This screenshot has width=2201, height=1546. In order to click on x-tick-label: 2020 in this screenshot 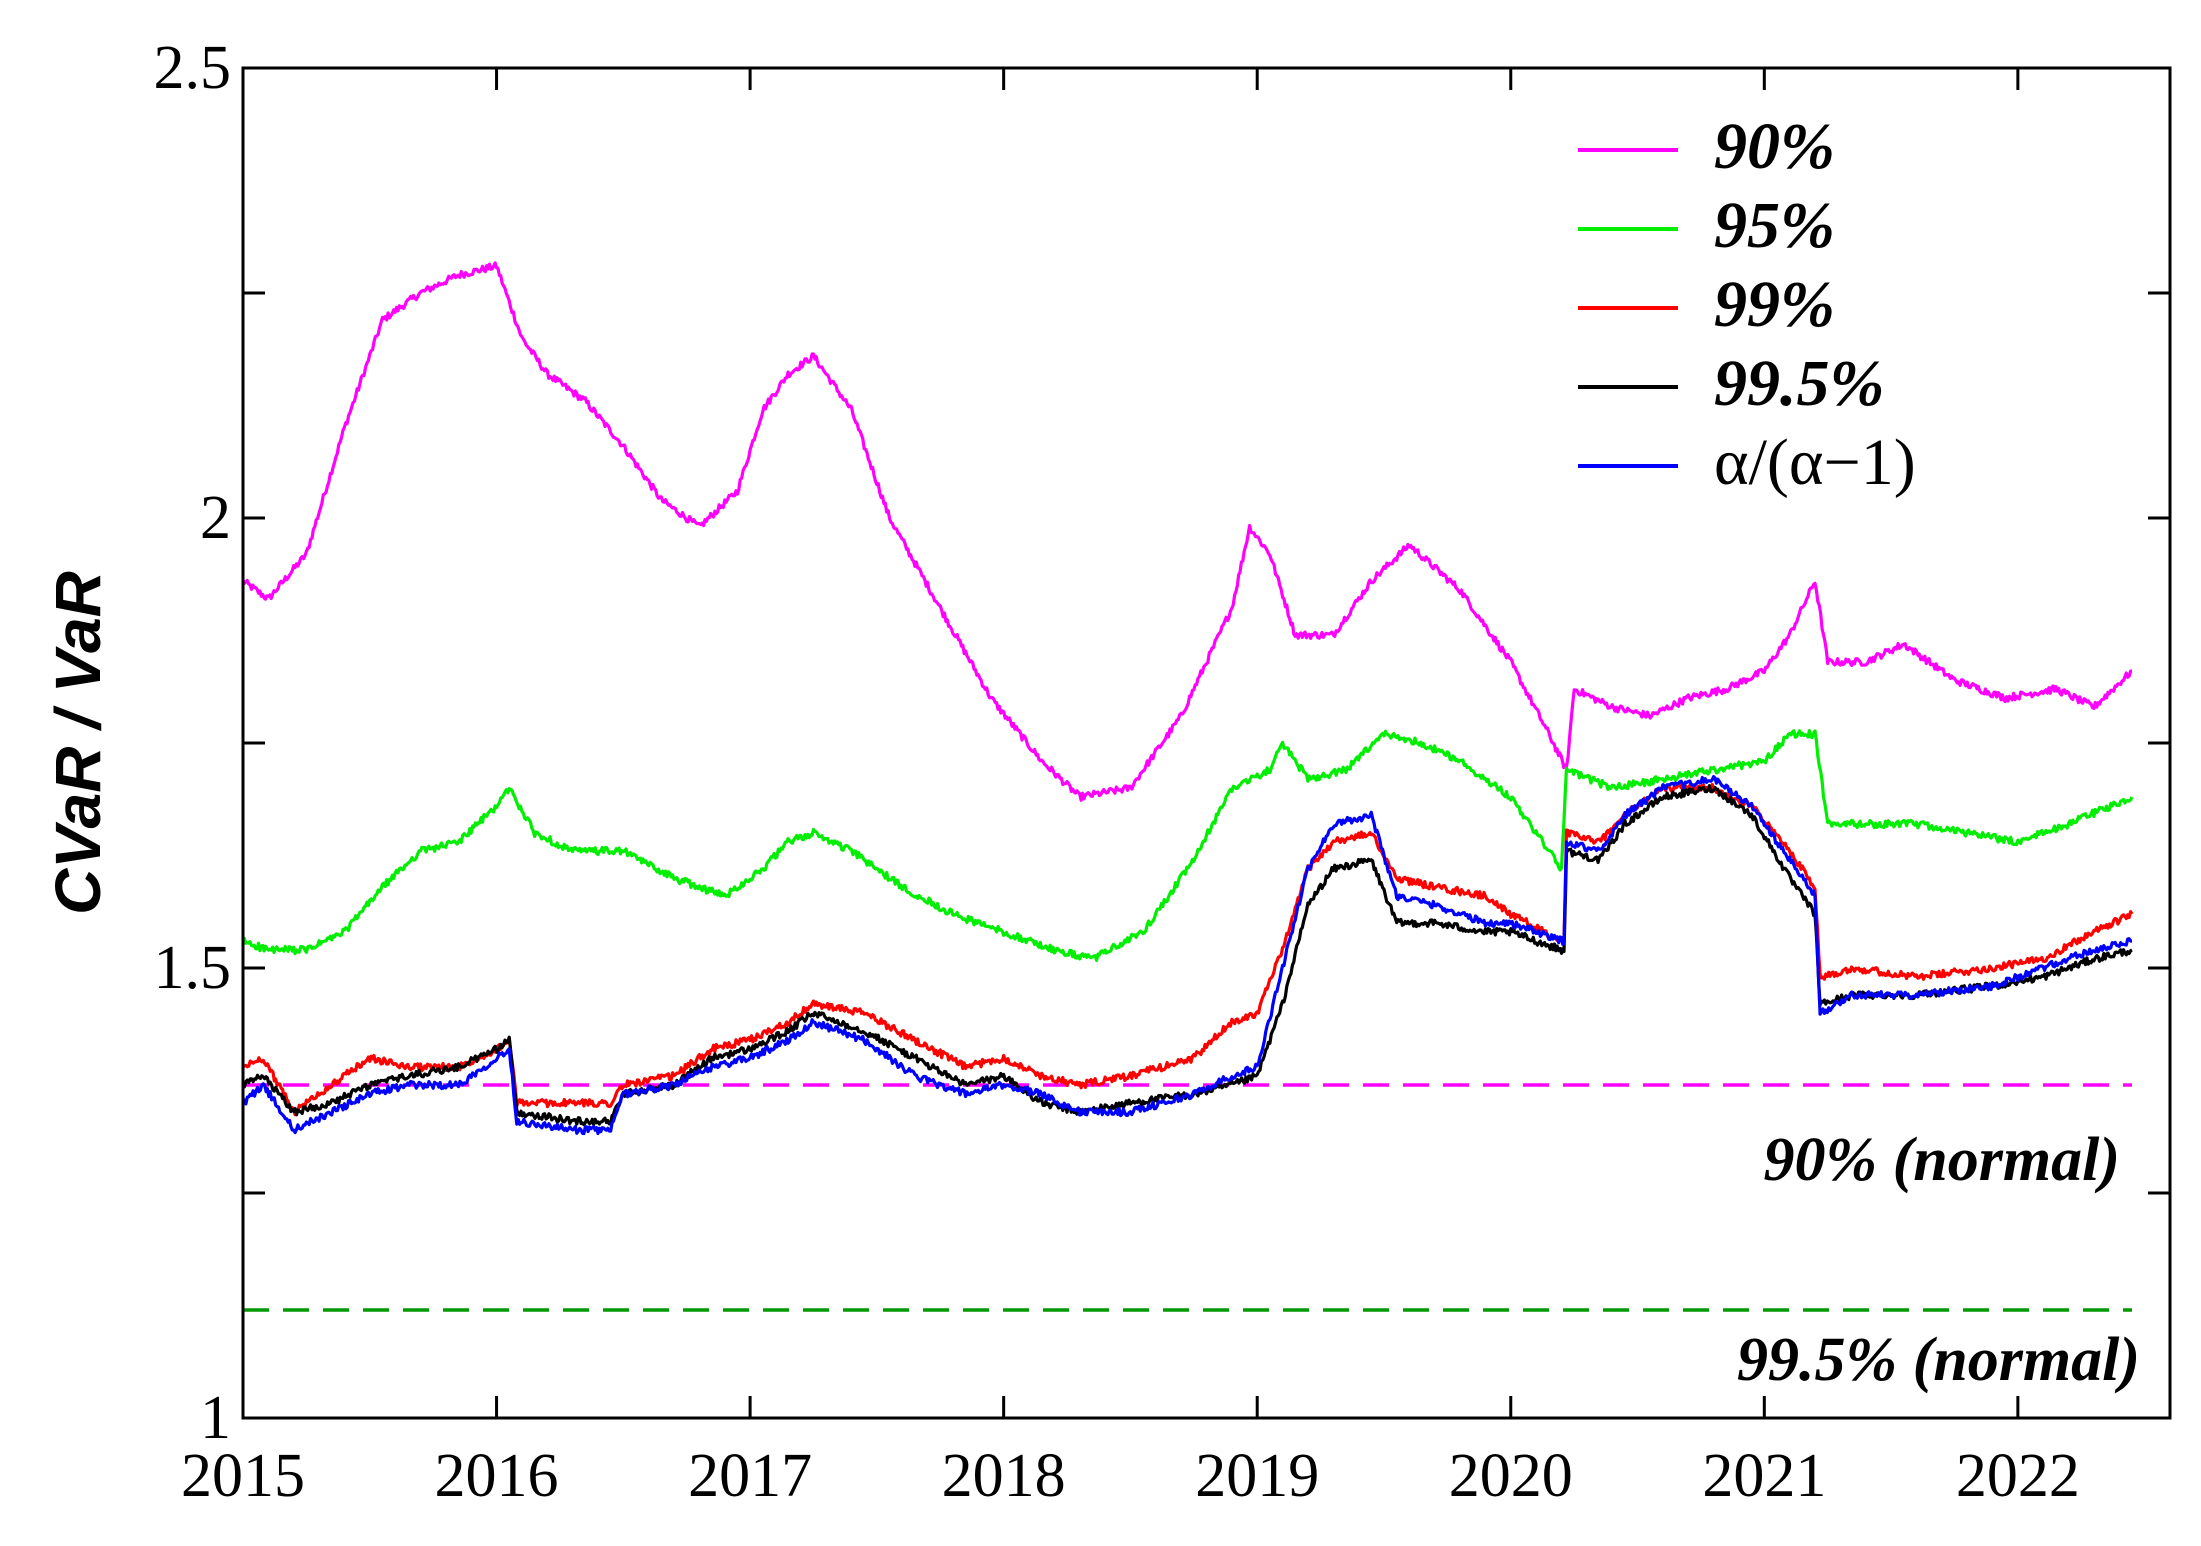, I will do `click(1511, 1476)`.